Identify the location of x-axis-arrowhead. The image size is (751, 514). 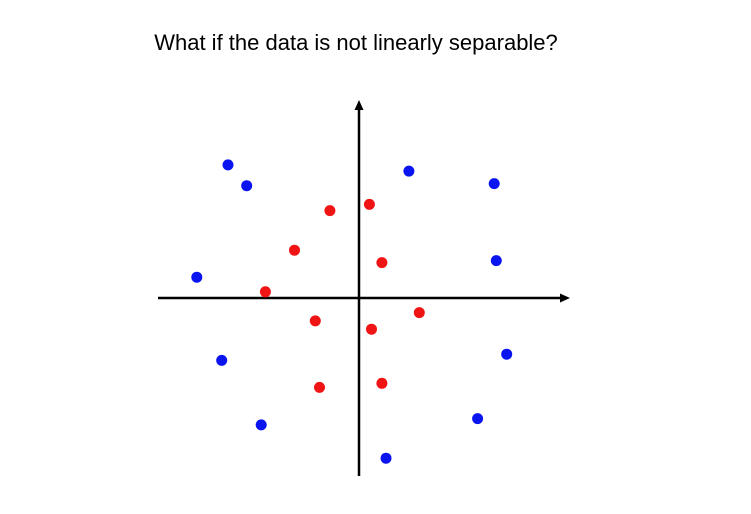
(565, 298).